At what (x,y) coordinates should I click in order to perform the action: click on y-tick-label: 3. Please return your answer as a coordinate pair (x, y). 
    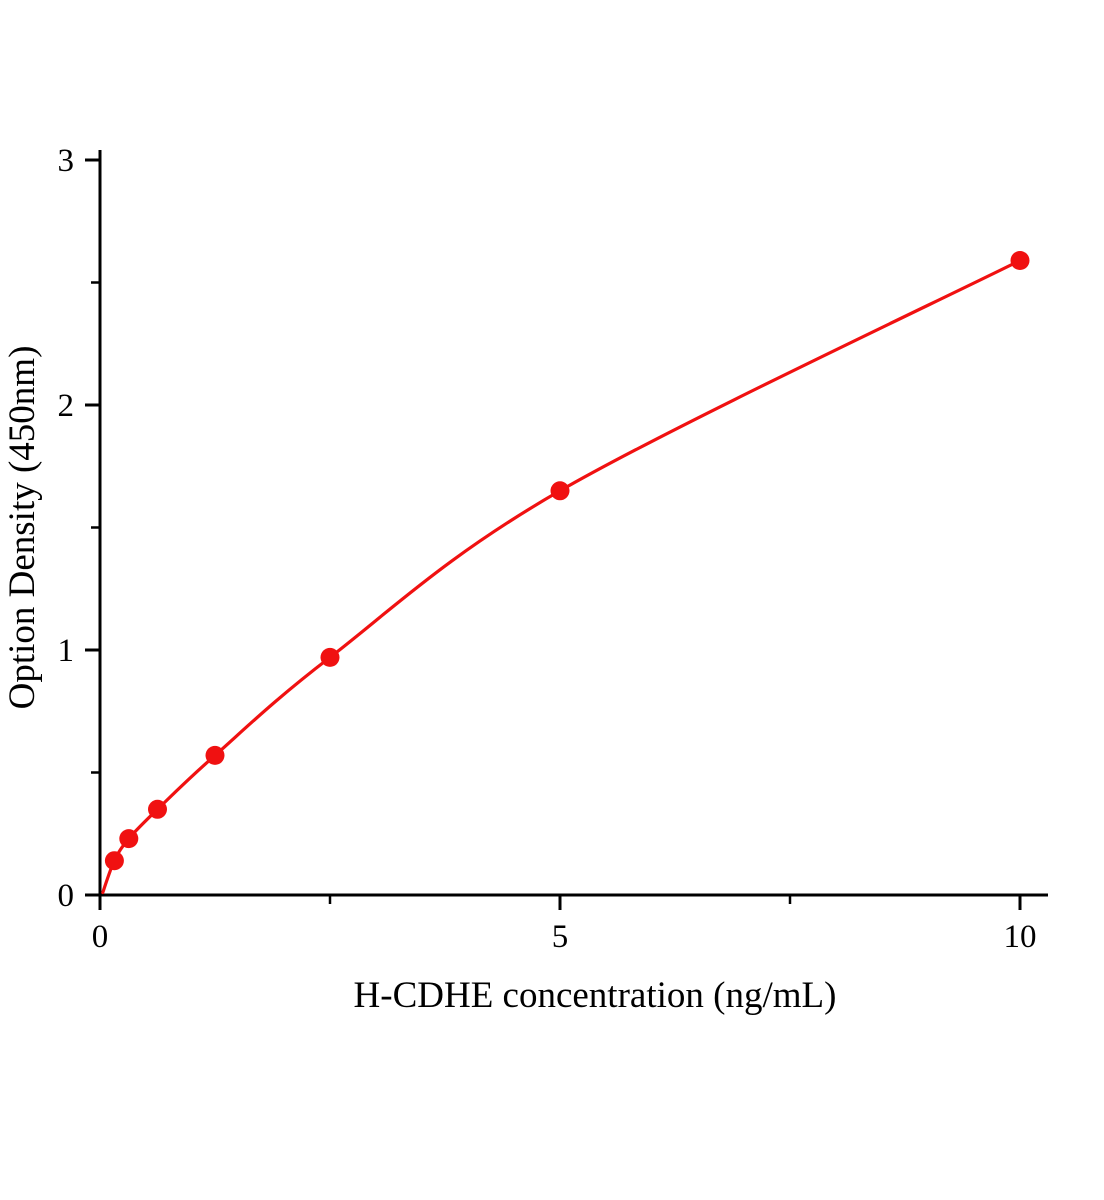
    Looking at the image, I should click on (66, 161).